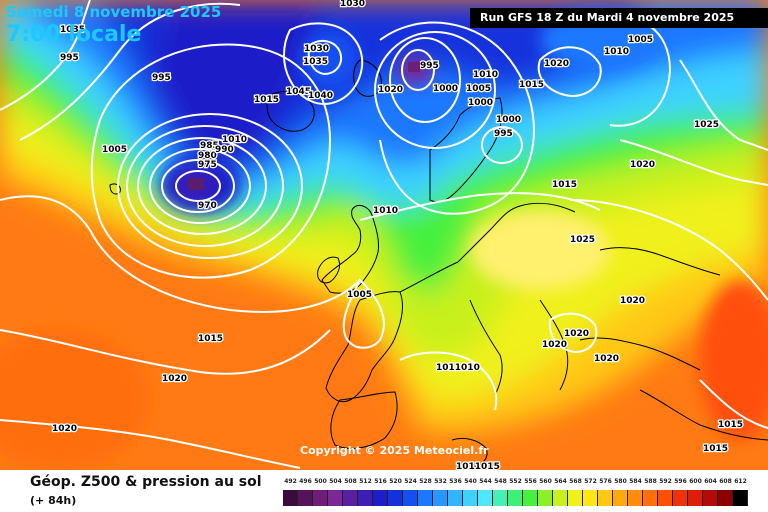  I want to click on field-title: Géop. Z500 & pression au sol, so click(146, 482).